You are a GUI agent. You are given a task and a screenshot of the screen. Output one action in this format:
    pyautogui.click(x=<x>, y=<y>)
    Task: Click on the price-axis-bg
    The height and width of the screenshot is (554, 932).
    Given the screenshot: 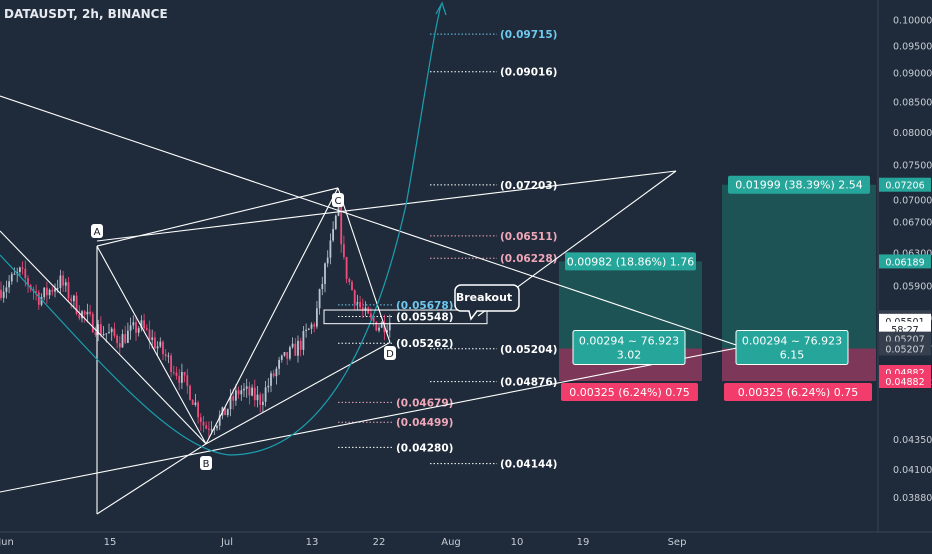 What is the action you would take?
    pyautogui.click(x=905, y=275)
    